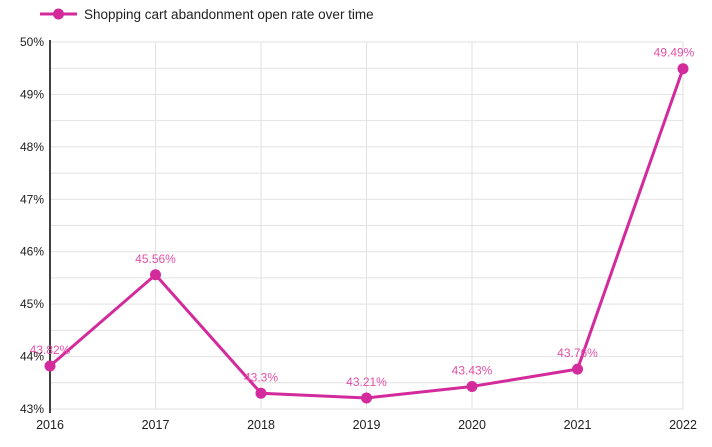 The height and width of the screenshot is (447, 712). I want to click on x-tick-label: 2019, so click(367, 425).